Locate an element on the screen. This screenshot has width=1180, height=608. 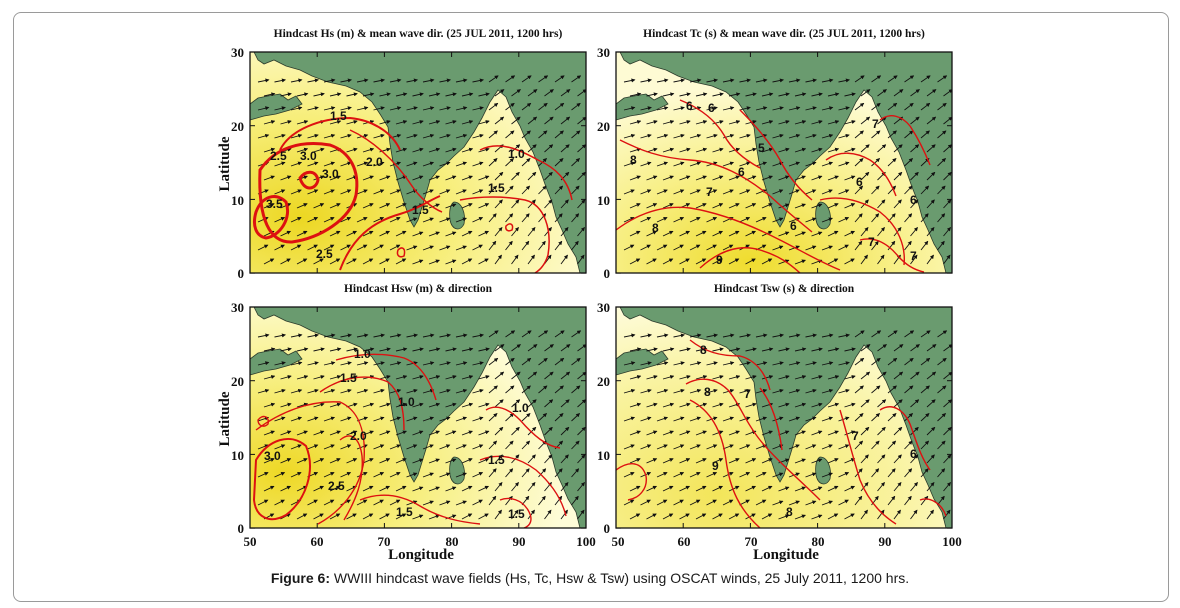
contour-label: 7 is located at coordinates (709, 192).